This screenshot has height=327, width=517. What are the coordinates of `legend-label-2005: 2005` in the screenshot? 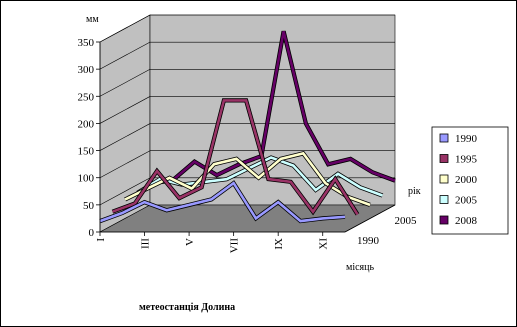 It's located at (466, 201).